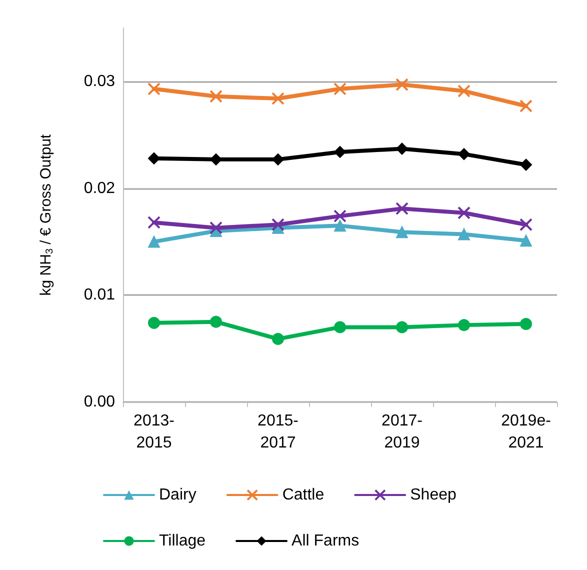  What do you see at coordinates (100, 402) in the screenshot?
I see `y-tick-label: 0.00` at bounding box center [100, 402].